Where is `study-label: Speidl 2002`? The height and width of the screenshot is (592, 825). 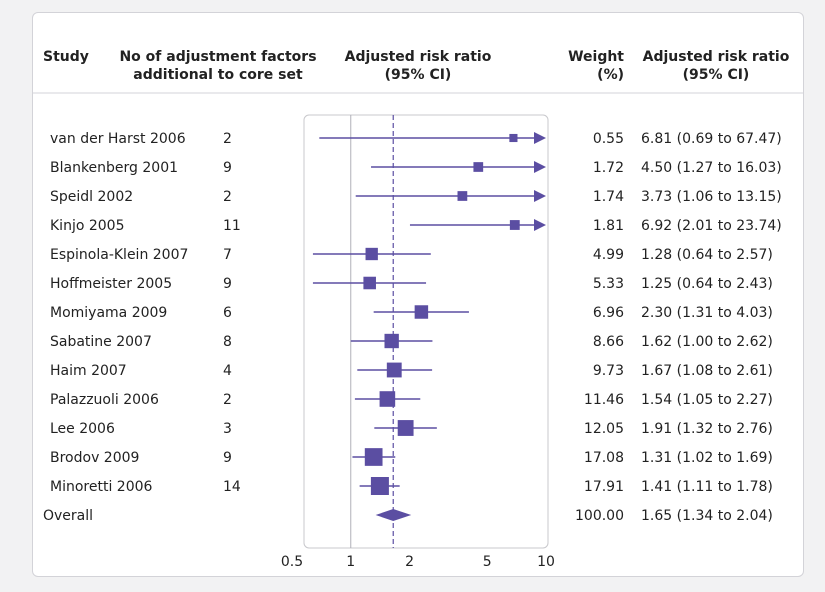
study-label: Speidl 2002 is located at coordinates (91, 197).